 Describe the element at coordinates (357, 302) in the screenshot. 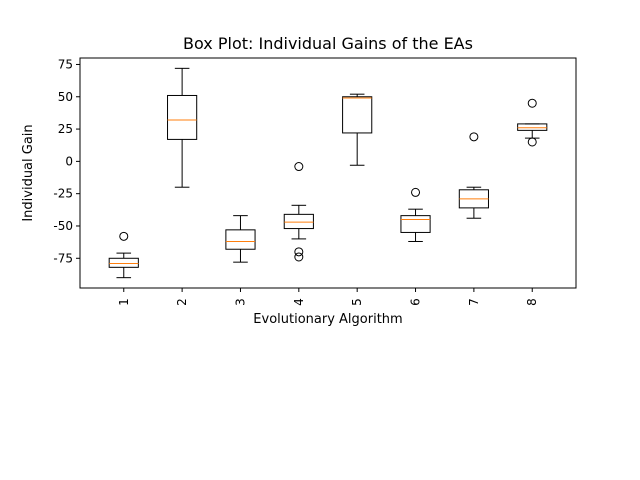

I see `x-tick-label: 5` at that location.